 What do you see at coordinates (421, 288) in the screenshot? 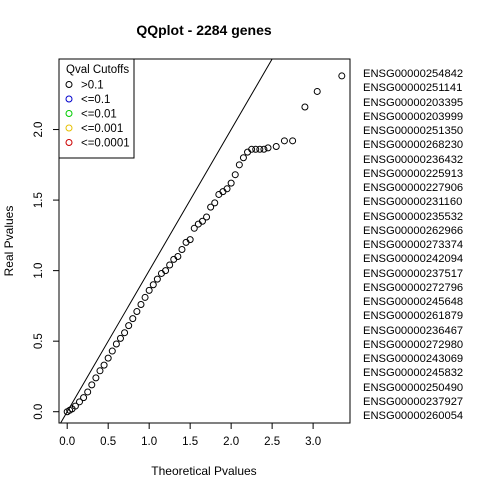
I see `gene-id: ENSG00000272796` at bounding box center [421, 288].